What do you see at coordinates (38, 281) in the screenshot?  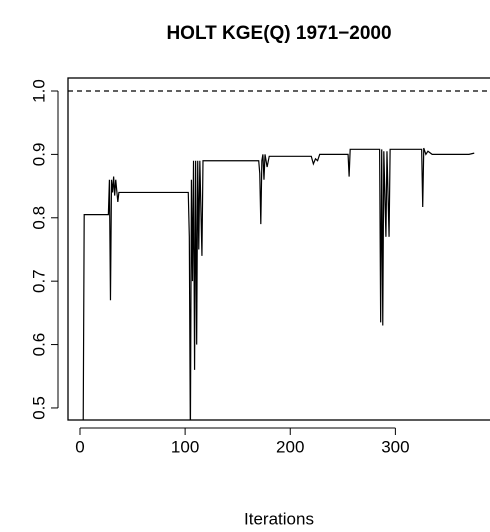 I see `y-tick-label: 0.7` at bounding box center [38, 281].